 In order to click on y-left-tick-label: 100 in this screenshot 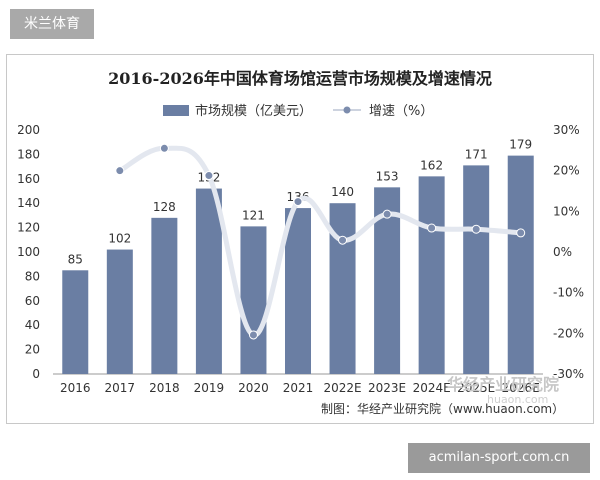, I will do `click(28, 252)`.